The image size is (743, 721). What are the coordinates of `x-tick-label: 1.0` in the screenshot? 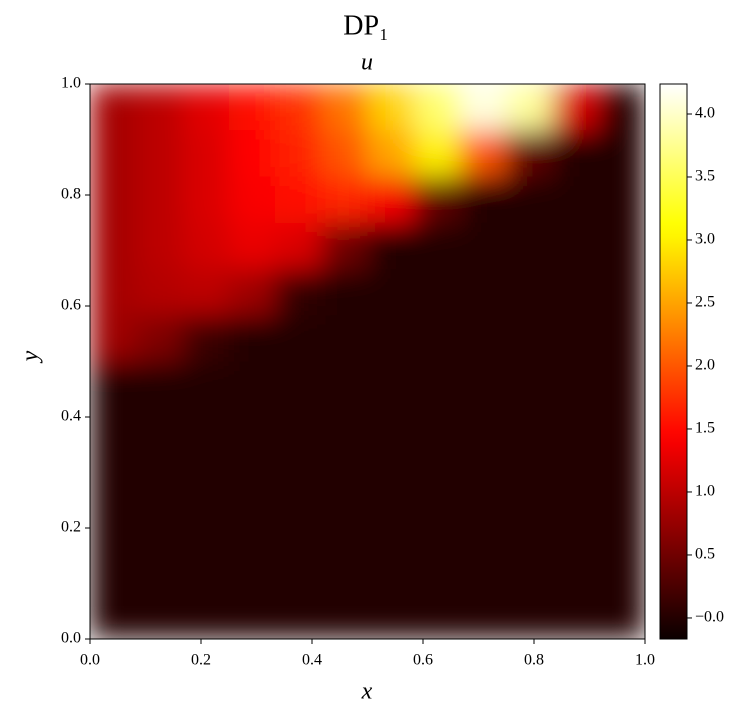 It's located at (645, 660).